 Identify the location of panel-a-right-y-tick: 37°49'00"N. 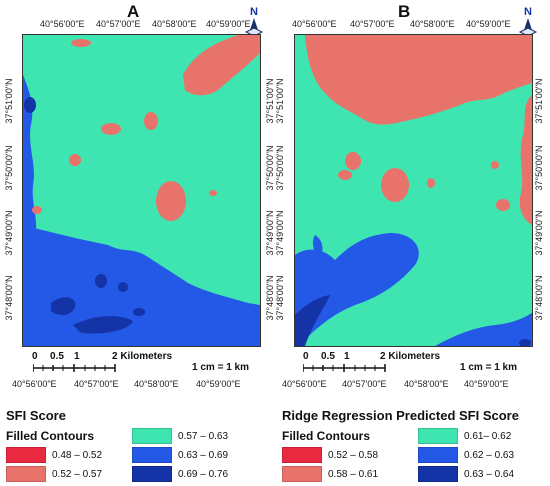
(270, 233).